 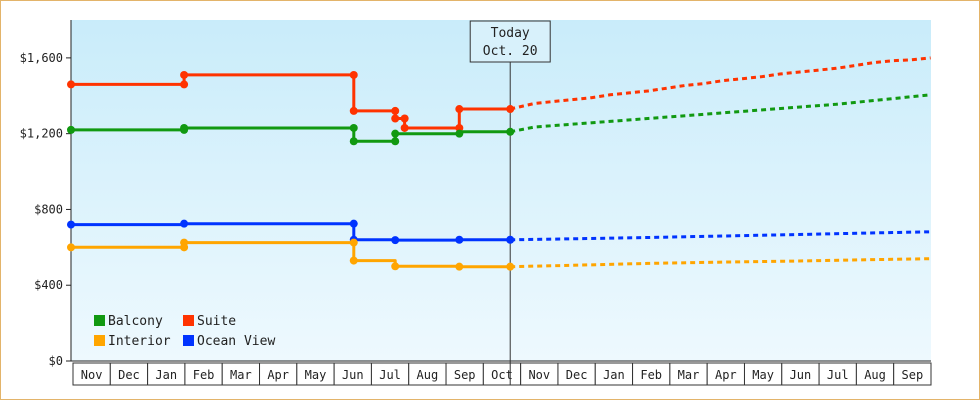 What do you see at coordinates (236, 341) in the screenshot?
I see `legend-label-ocean-view: Ocean View` at bounding box center [236, 341].